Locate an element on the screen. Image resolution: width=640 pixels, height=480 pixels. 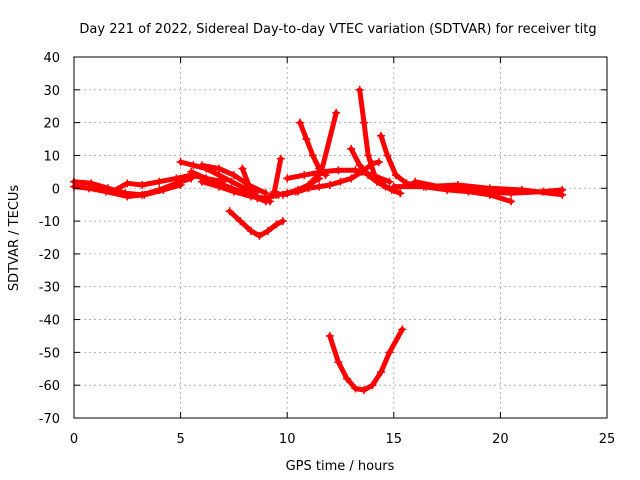
series-track-t is located at coordinates (366, 359).